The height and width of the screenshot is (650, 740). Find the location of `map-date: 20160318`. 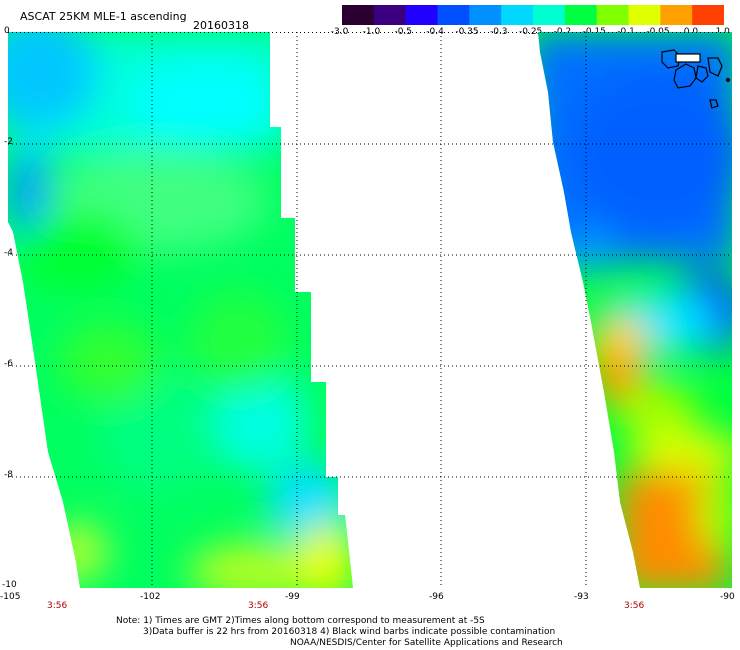

map-date: 20160318 is located at coordinates (221, 25).